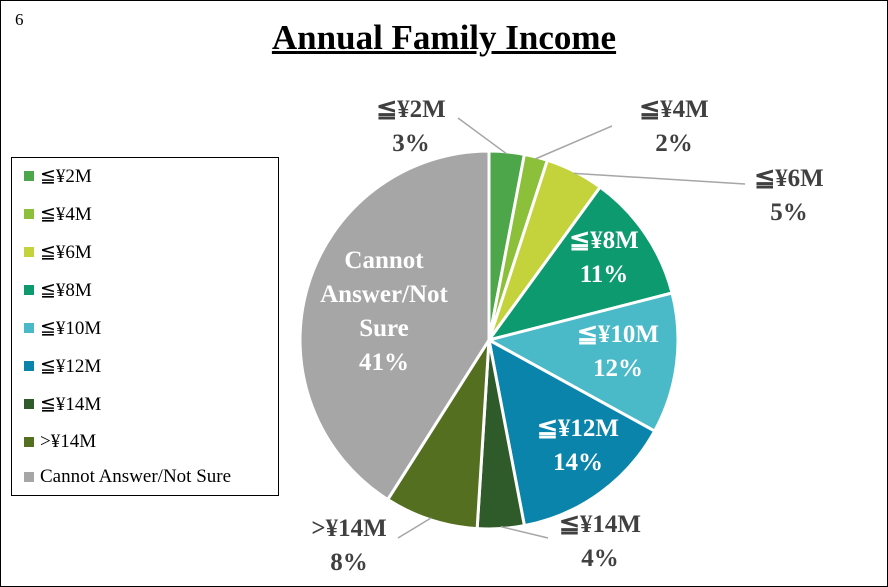  What do you see at coordinates (789, 212) in the screenshot?
I see `slice-percent-label: 5%` at bounding box center [789, 212].